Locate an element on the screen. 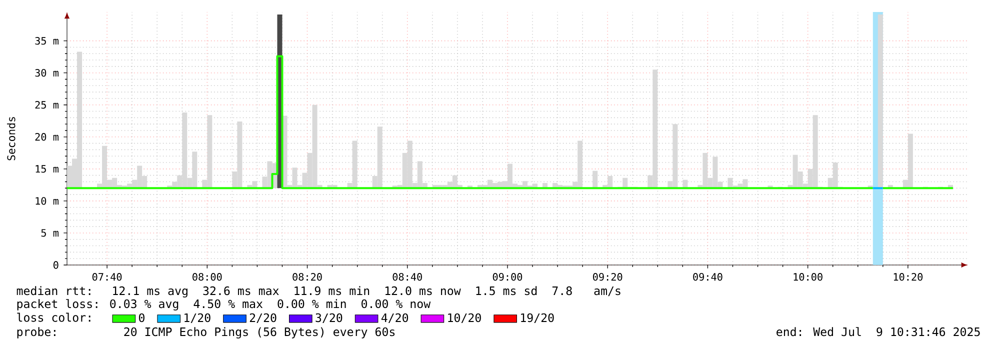 The image size is (997, 347). text: median rtt: 12.1 ms avg 32.6 ms max 11.9 ms min 12.0 ms now 1.5 ms sd 7.8 am/s is located at coordinates (318, 292).